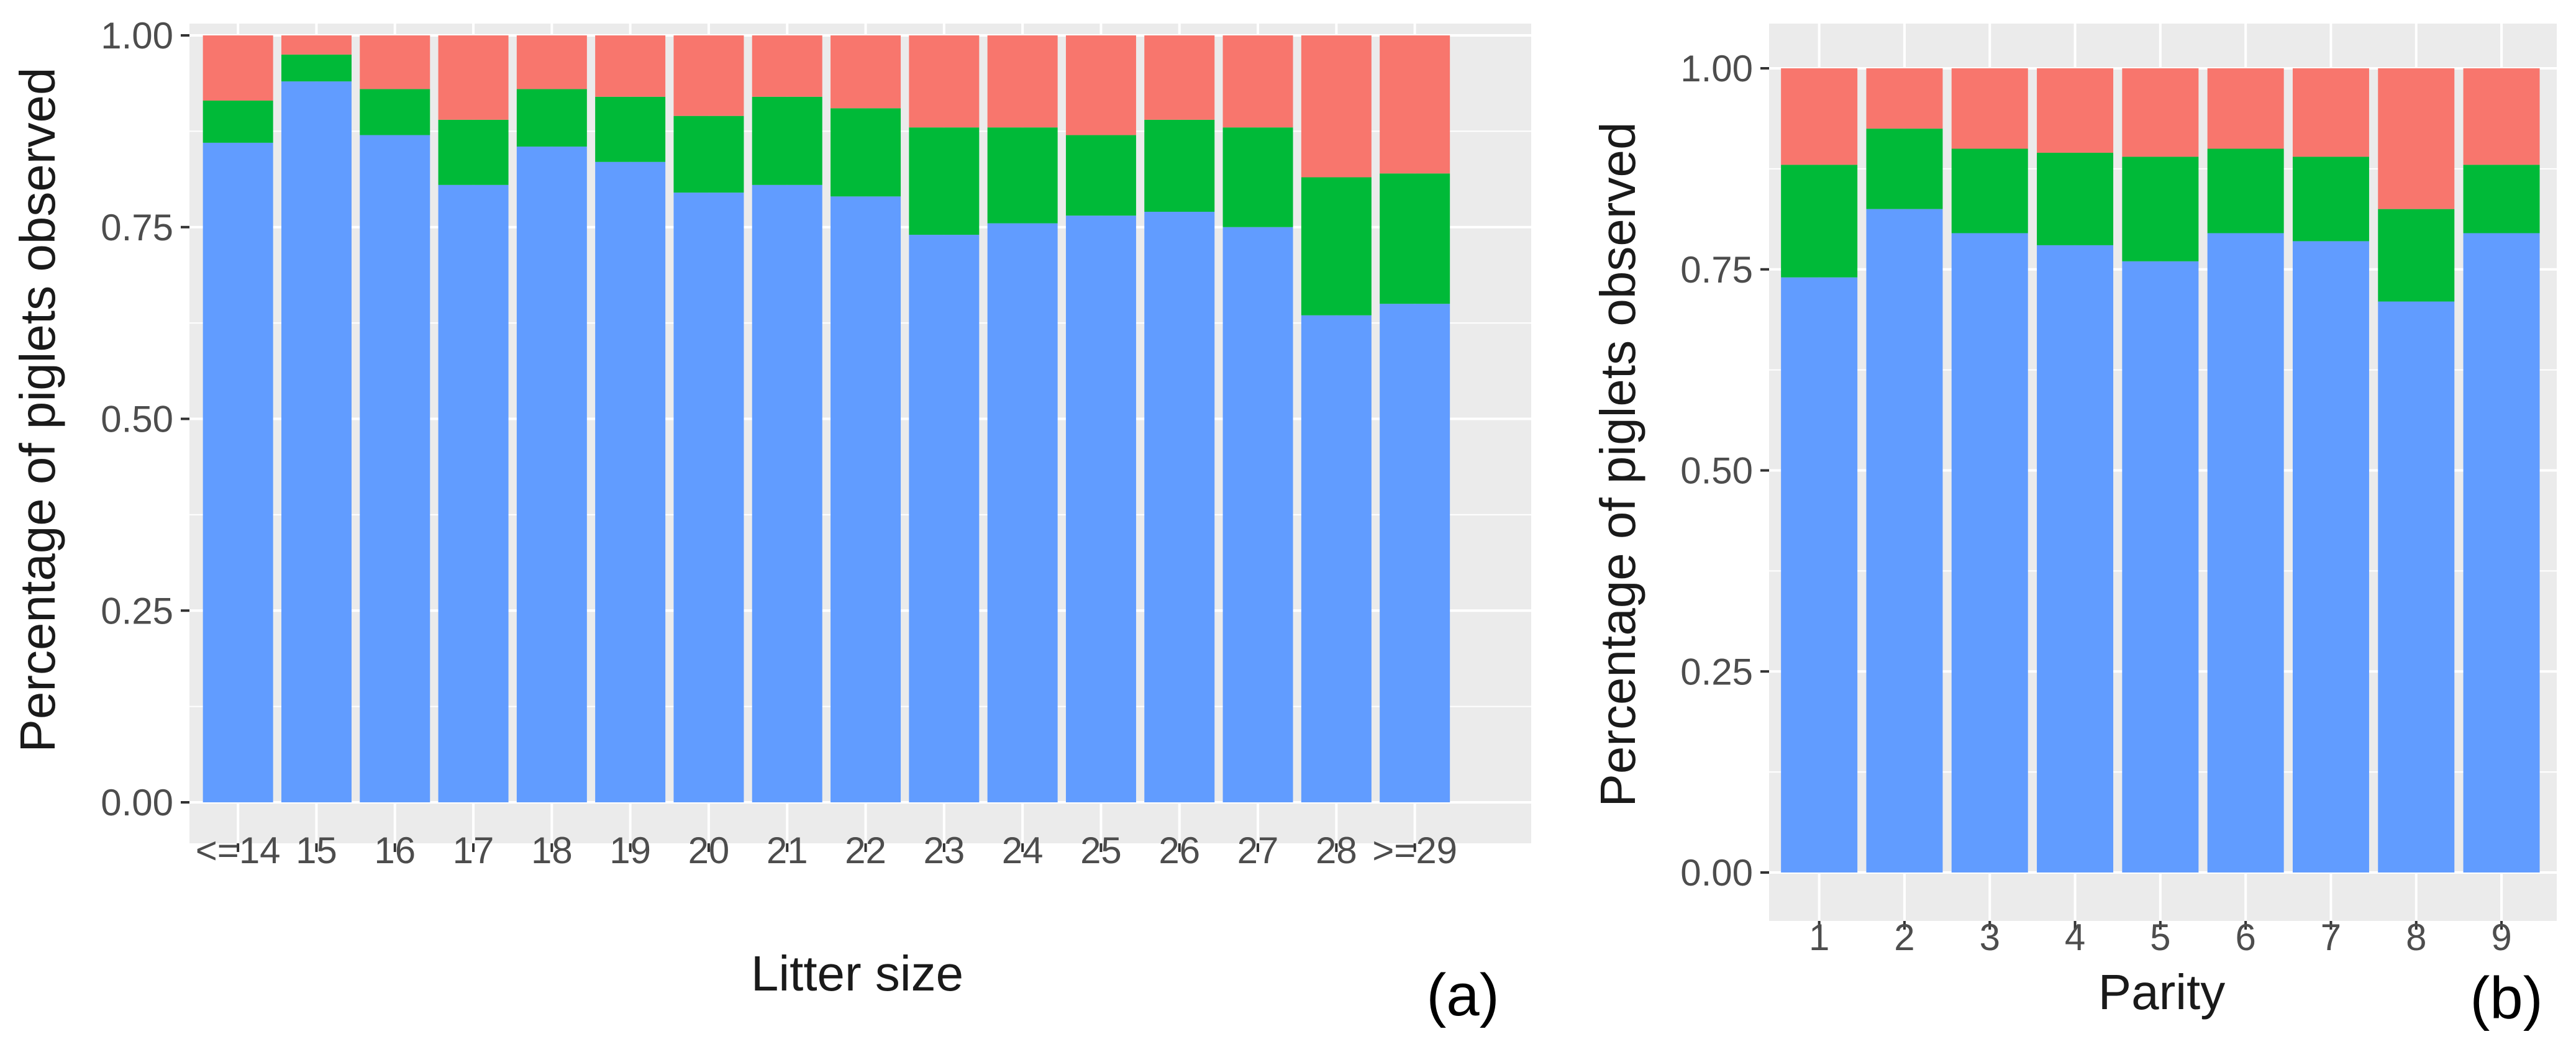  What do you see at coordinates (1415, 239) in the screenshot?
I see `bar-segment-middle->=29` at bounding box center [1415, 239].